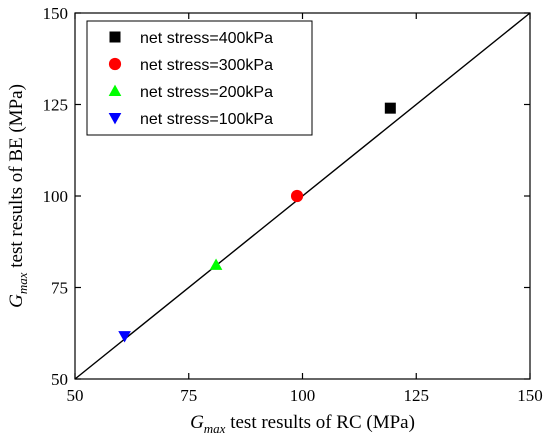 This screenshot has width=550, height=438. I want to click on y-tick-label: 125, so click(56, 105).